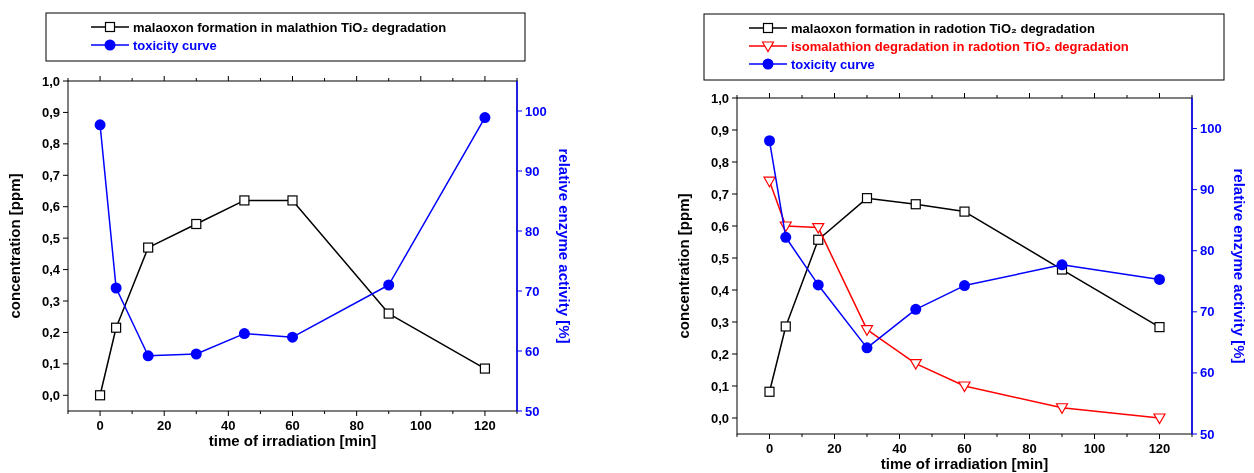 Image resolution: width=1254 pixels, height=473 pixels. Describe the element at coordinates (960, 46) in the screenshot. I see `legend-label: isomalathion degradation in radotion TiO₂ degradation` at that location.